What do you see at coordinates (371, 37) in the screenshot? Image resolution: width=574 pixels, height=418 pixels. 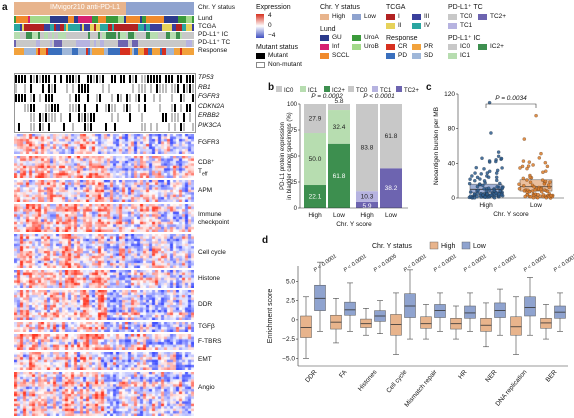 I see `lund-uroa-label: UroA` at bounding box center [371, 37].